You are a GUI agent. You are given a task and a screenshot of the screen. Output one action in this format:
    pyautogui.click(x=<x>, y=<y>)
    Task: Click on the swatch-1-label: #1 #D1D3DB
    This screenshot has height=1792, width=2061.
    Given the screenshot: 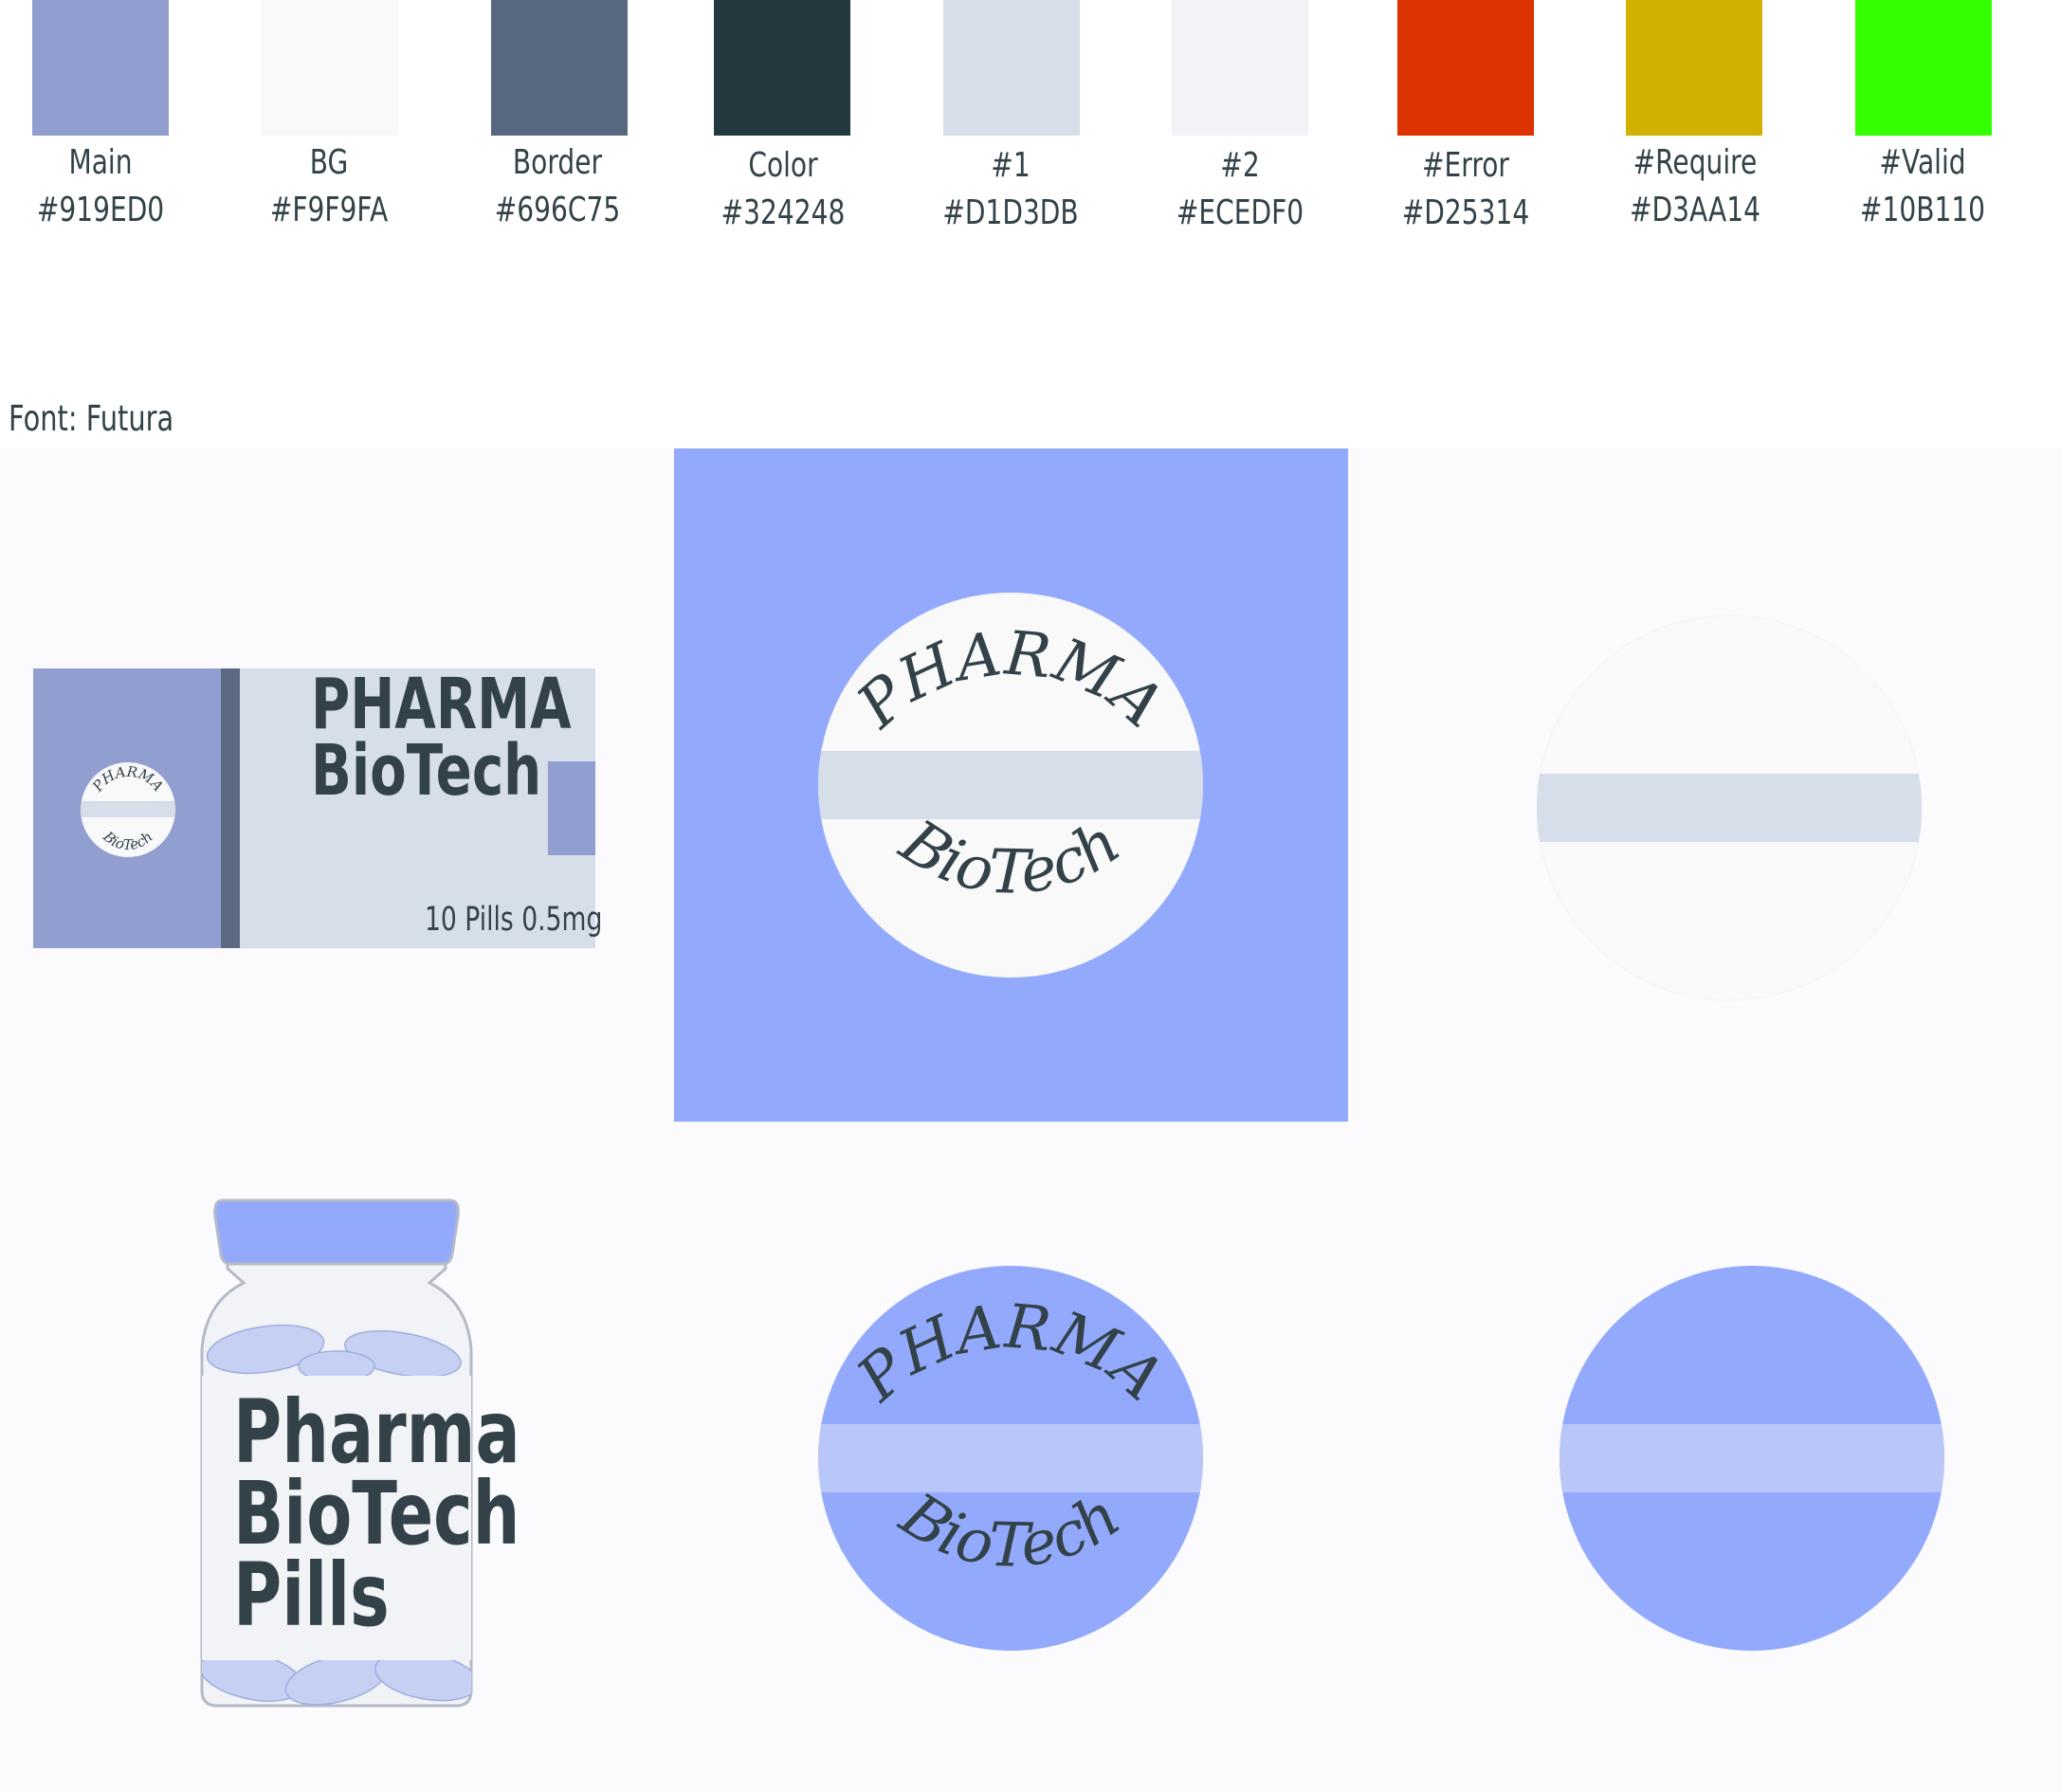 What is the action you would take?
    pyautogui.click(x=1010, y=189)
    